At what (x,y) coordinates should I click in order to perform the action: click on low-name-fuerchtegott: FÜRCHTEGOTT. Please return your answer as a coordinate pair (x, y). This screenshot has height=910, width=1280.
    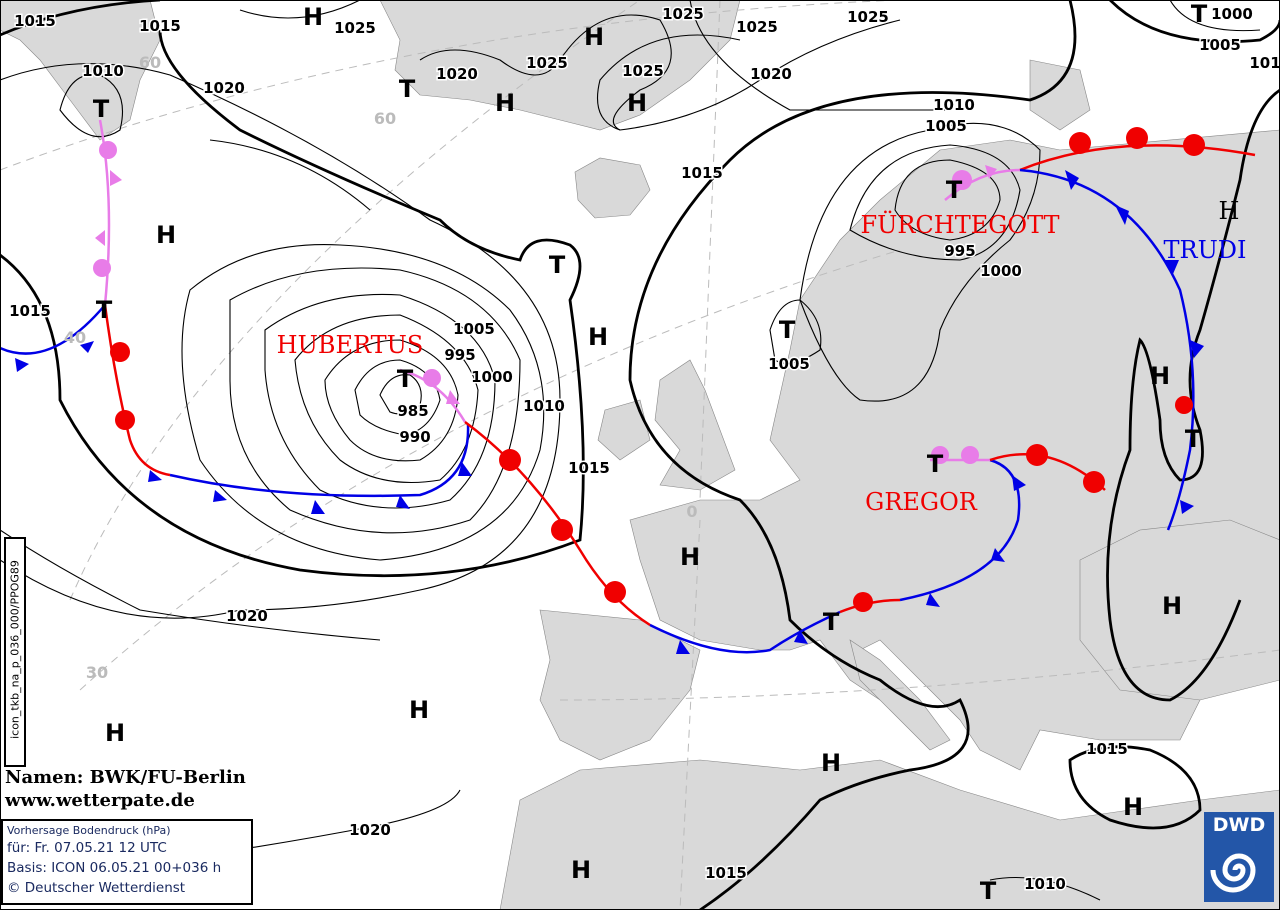
    Looking at the image, I should click on (959, 224).